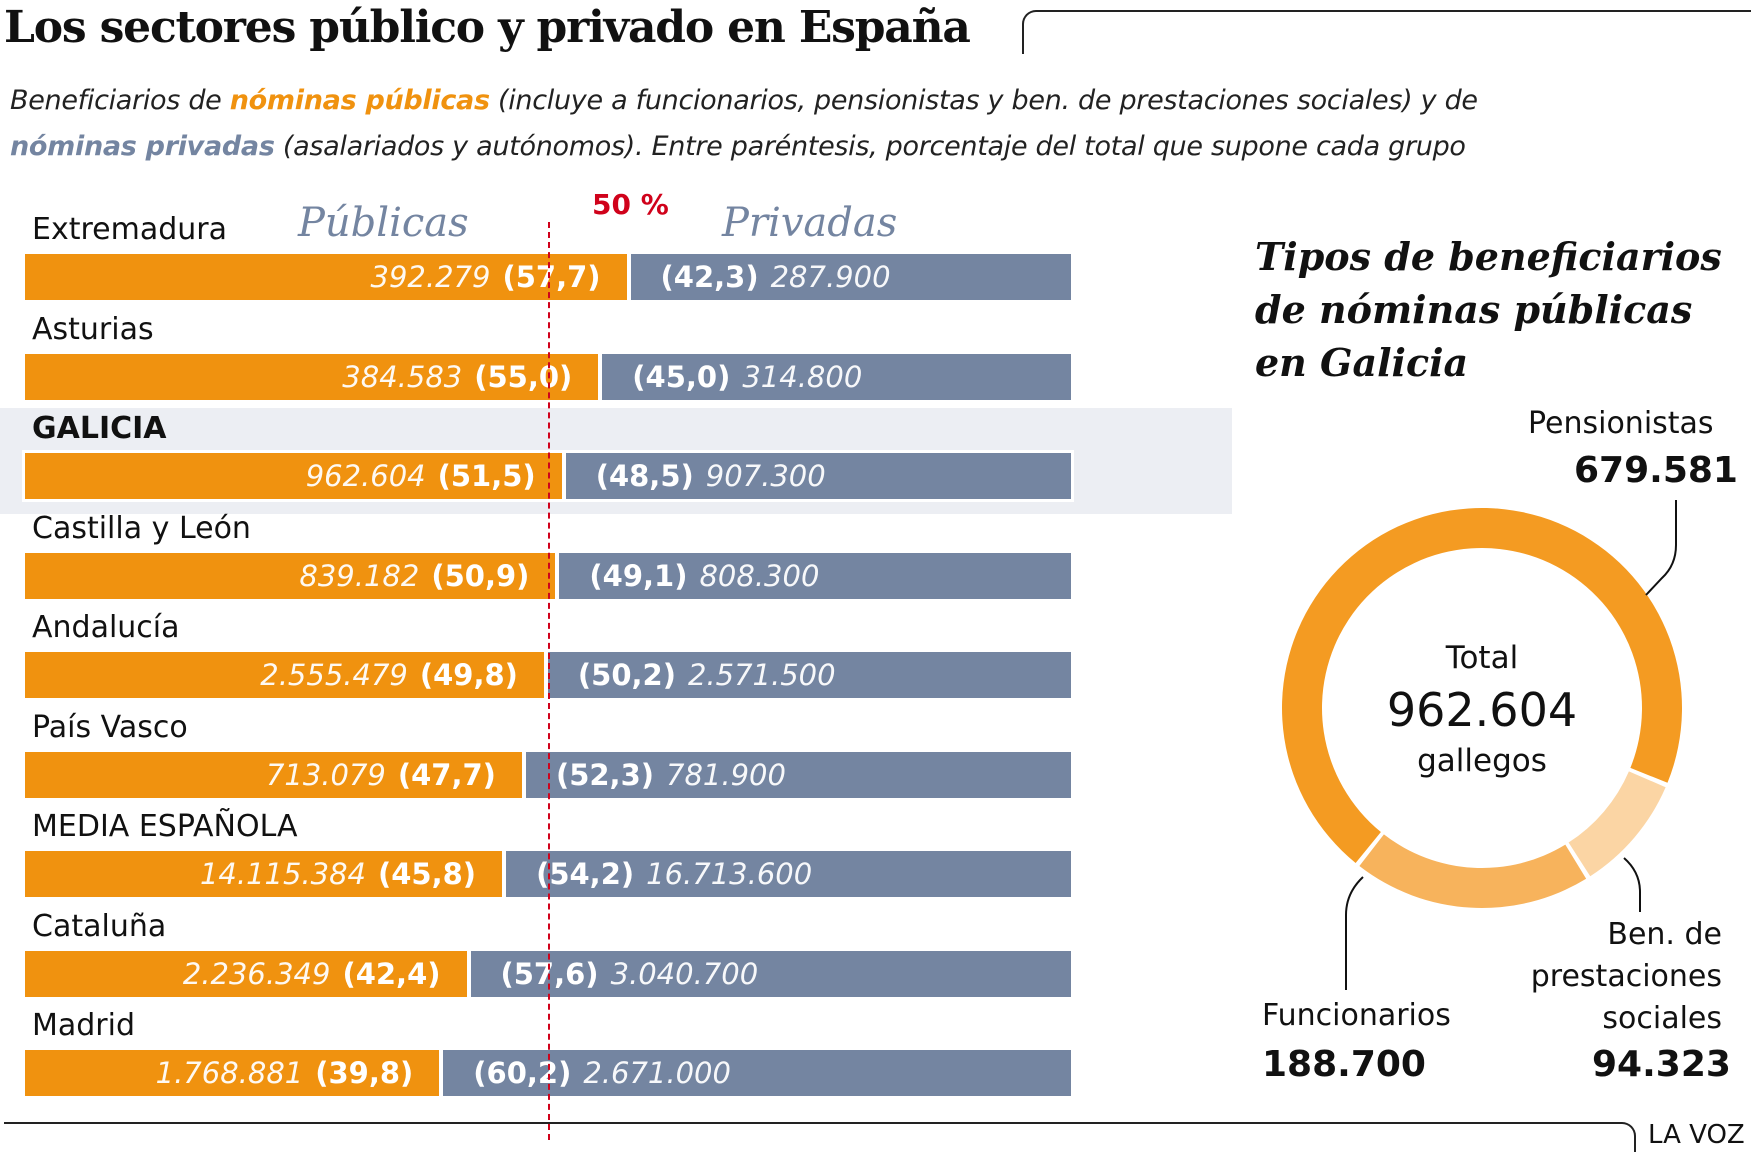 This screenshot has height=1152, width=1751. What do you see at coordinates (359, 575) in the screenshot?
I see `public-value: 839.182` at bounding box center [359, 575].